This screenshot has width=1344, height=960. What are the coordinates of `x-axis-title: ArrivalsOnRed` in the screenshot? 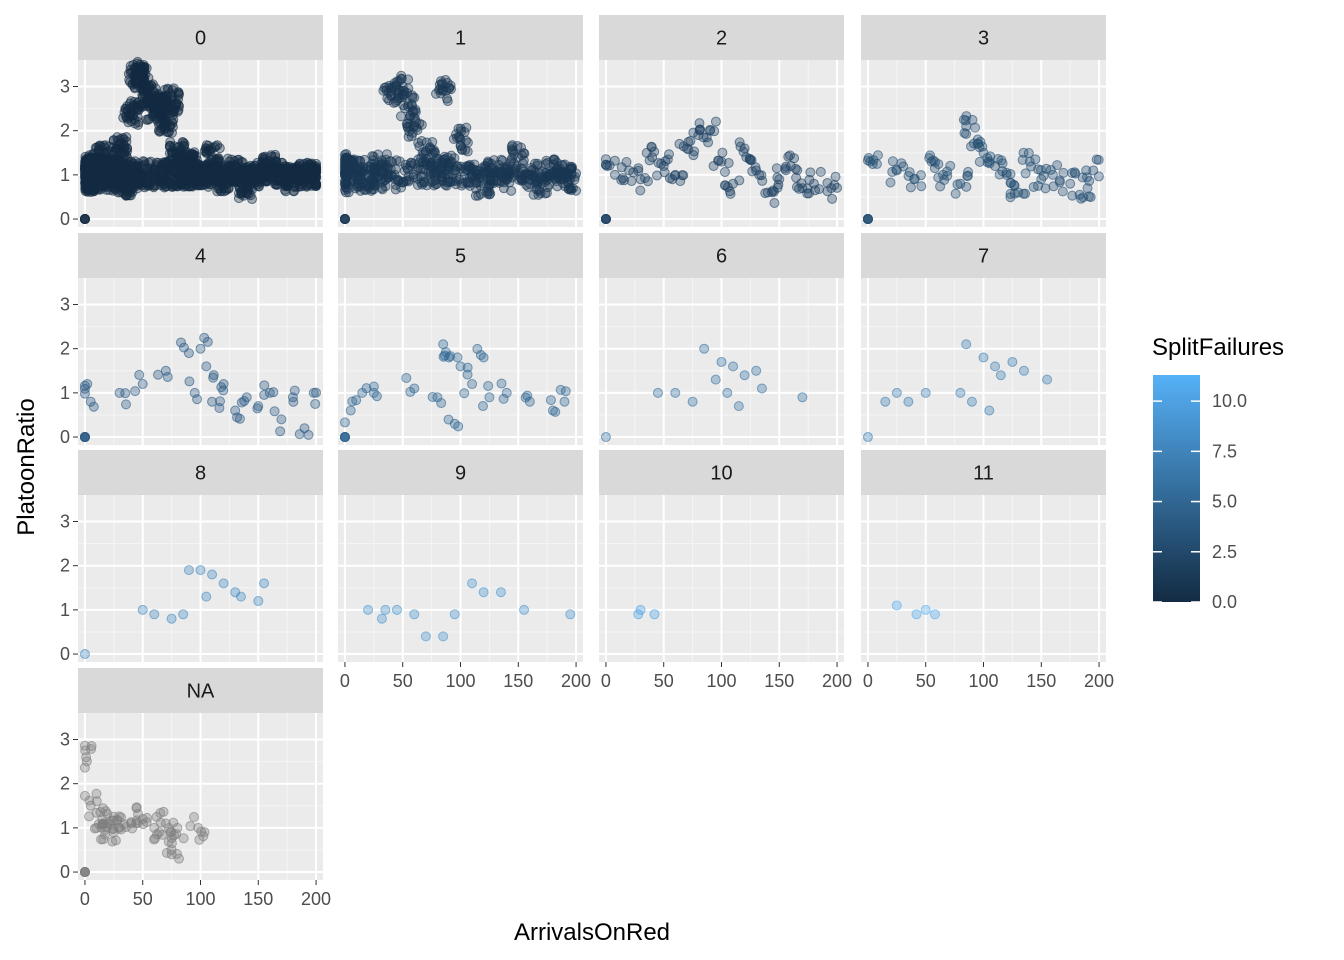 It's located at (592, 932).